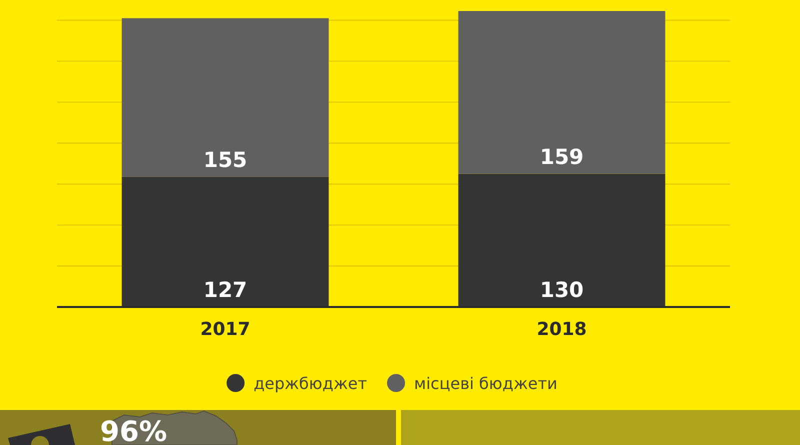  I want to click on data-label: 127, so click(225, 290).